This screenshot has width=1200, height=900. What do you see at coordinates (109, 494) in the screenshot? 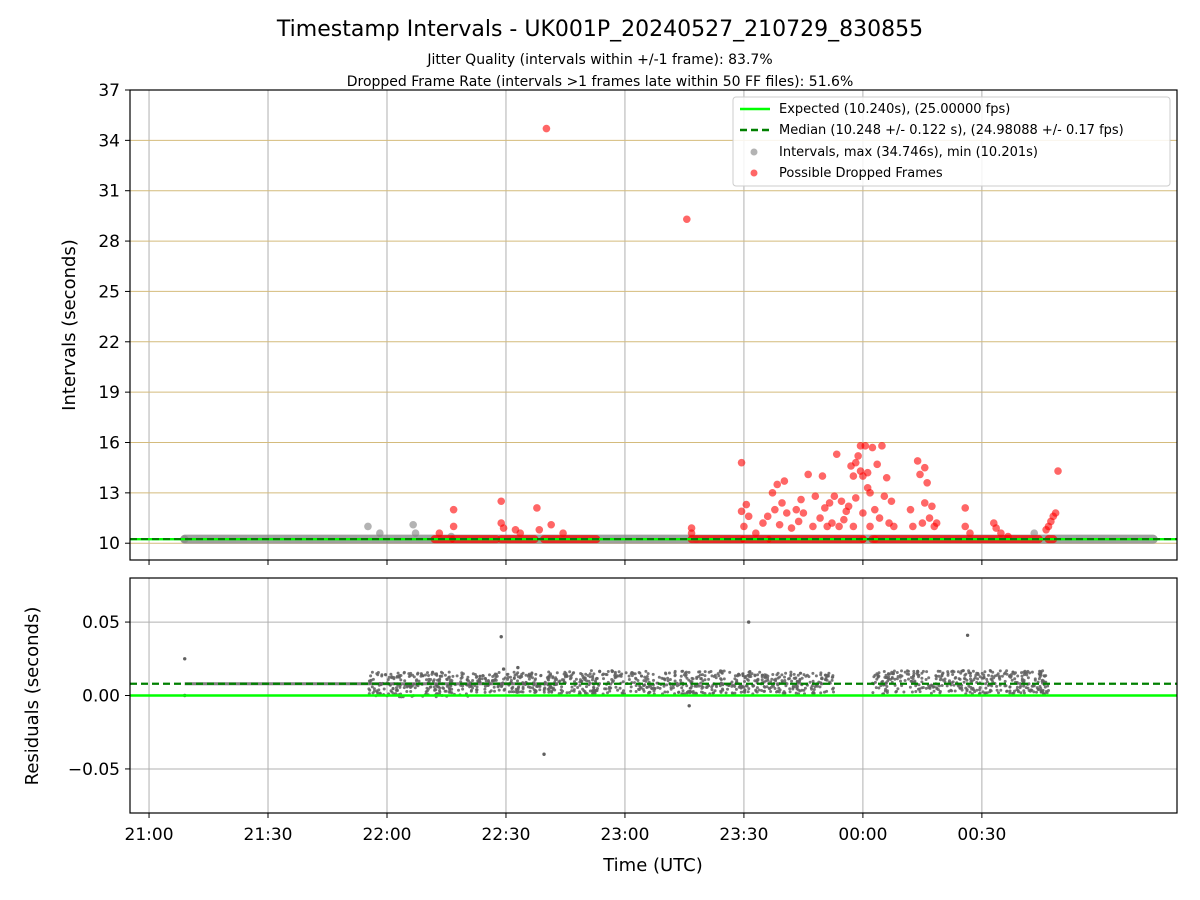
I see `intervals-ytick-label-1: 13` at bounding box center [109, 494].